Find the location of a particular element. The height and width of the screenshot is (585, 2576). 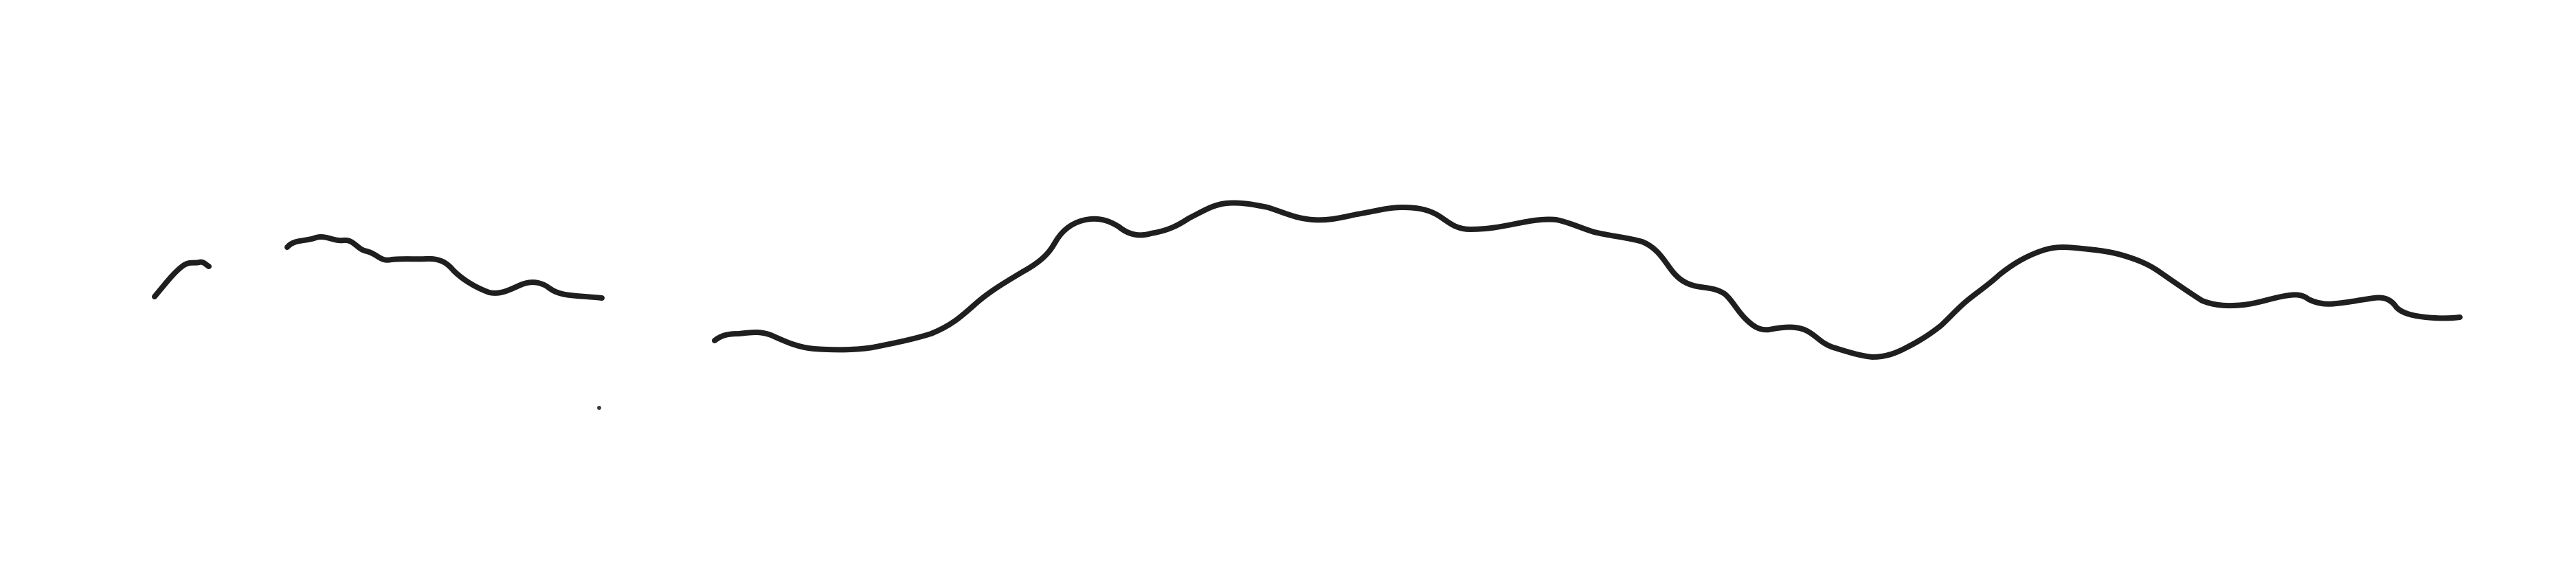

ink-speck is located at coordinates (599, 408).